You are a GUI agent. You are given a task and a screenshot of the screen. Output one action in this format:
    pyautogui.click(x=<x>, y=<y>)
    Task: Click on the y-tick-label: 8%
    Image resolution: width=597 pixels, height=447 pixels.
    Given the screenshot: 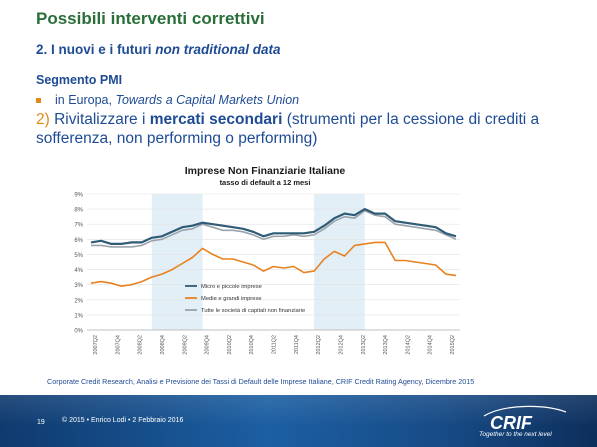 What is the action you would take?
    pyautogui.click(x=78, y=211)
    